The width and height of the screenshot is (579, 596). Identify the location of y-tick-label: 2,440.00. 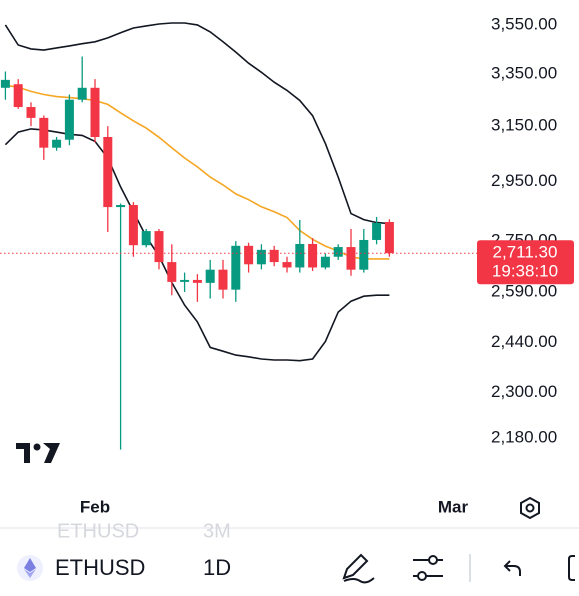
(524, 341).